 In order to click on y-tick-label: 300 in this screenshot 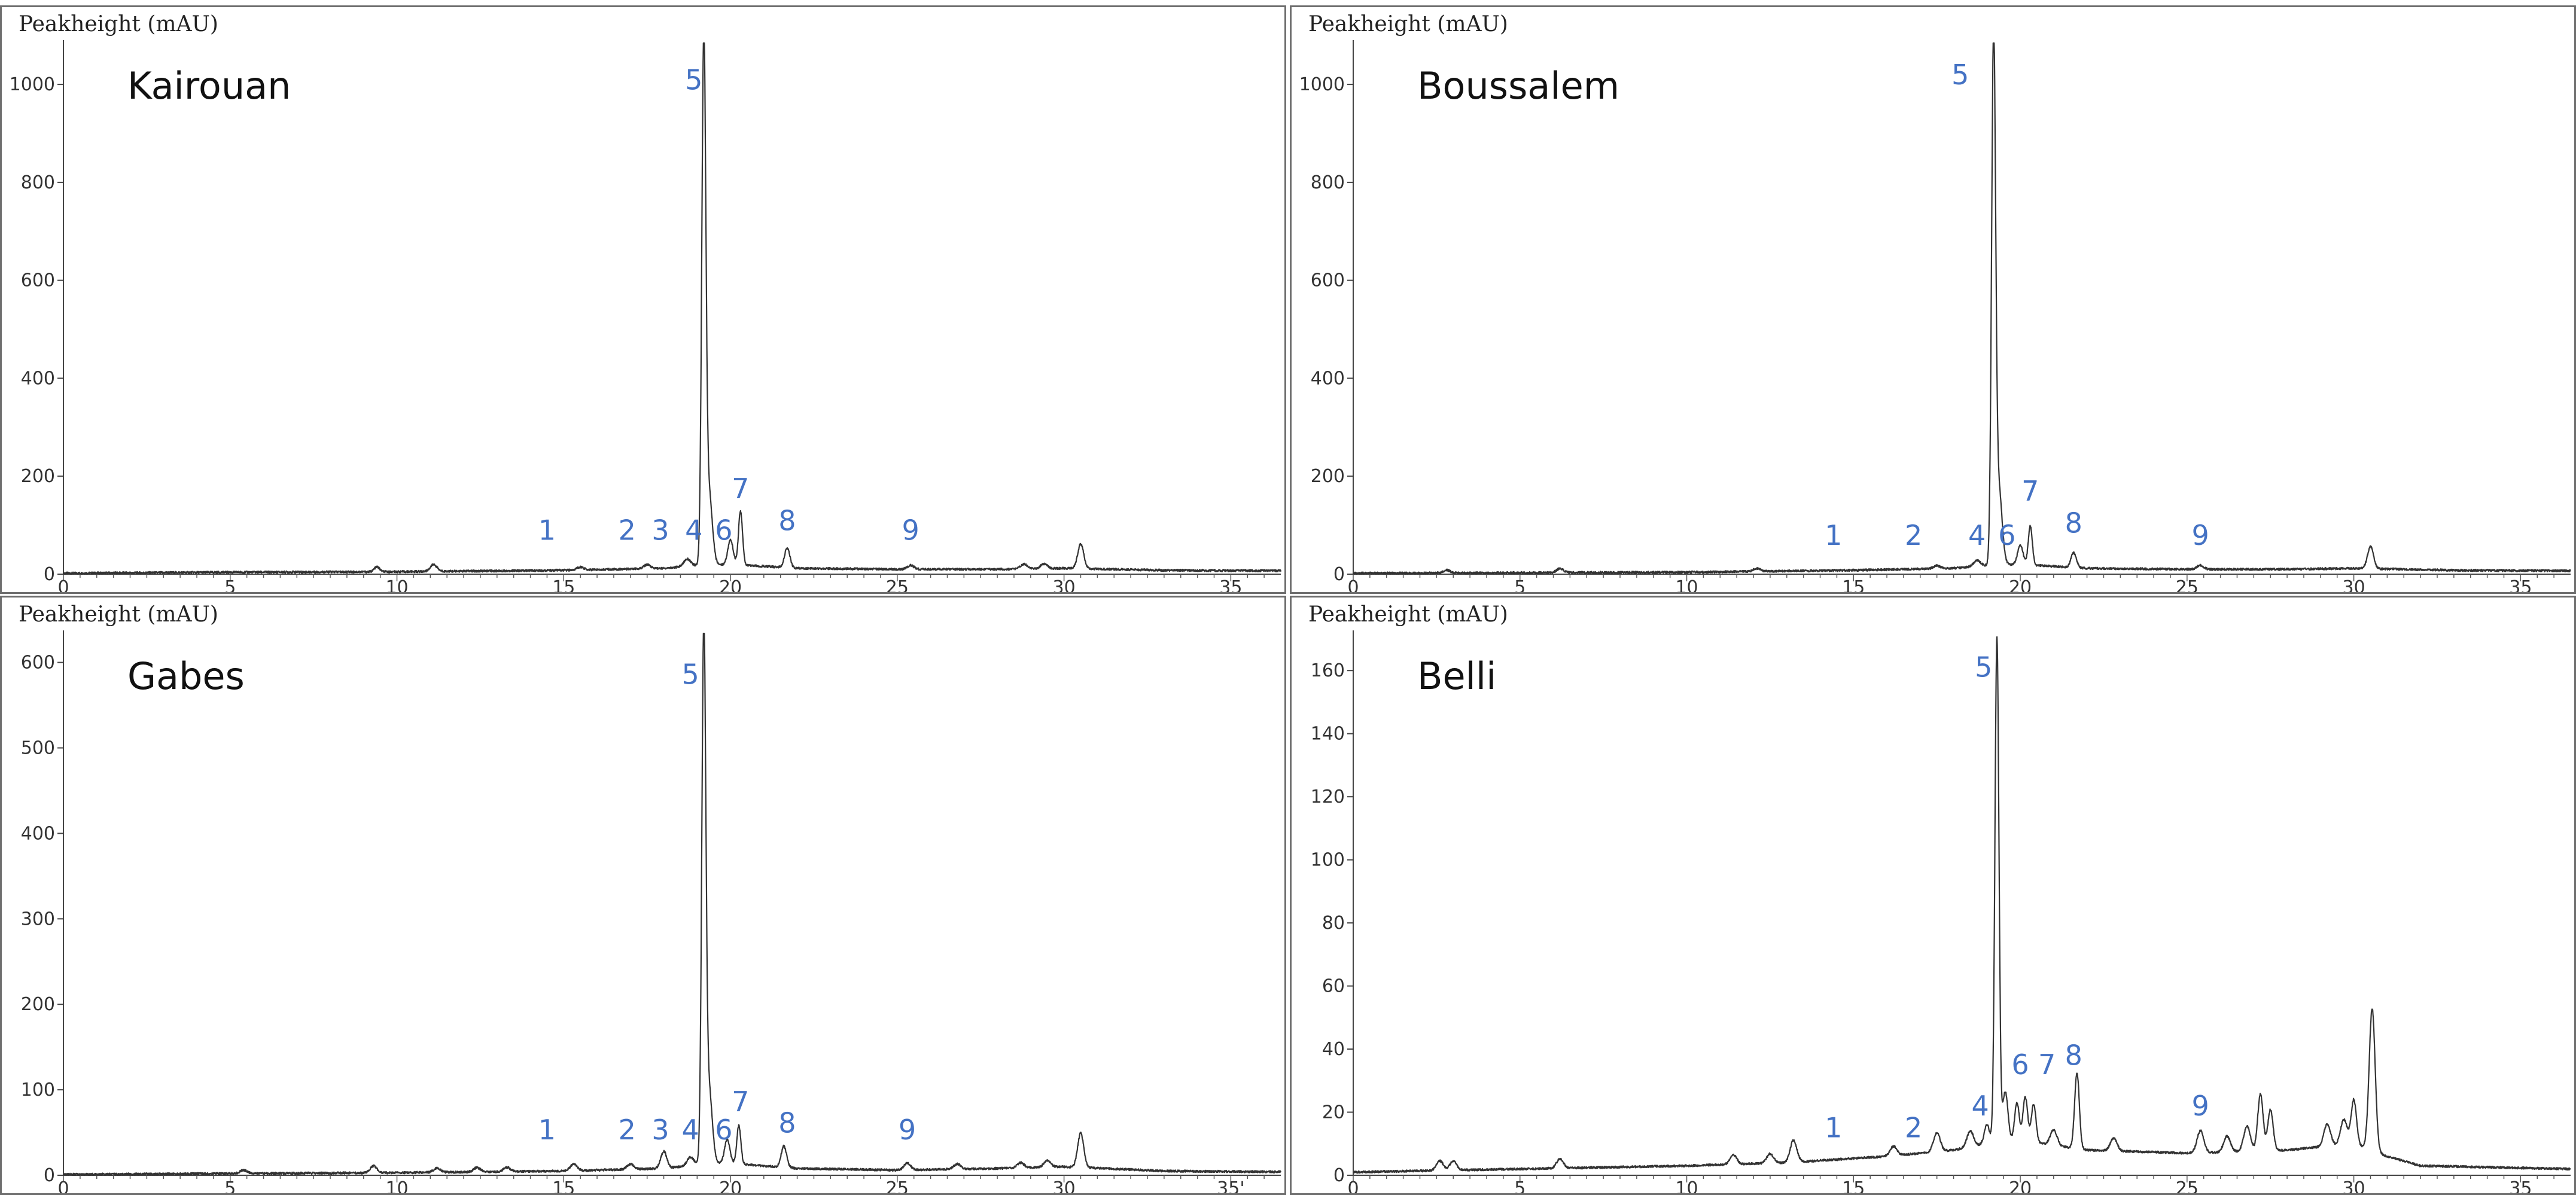, I will do `click(38, 919)`.